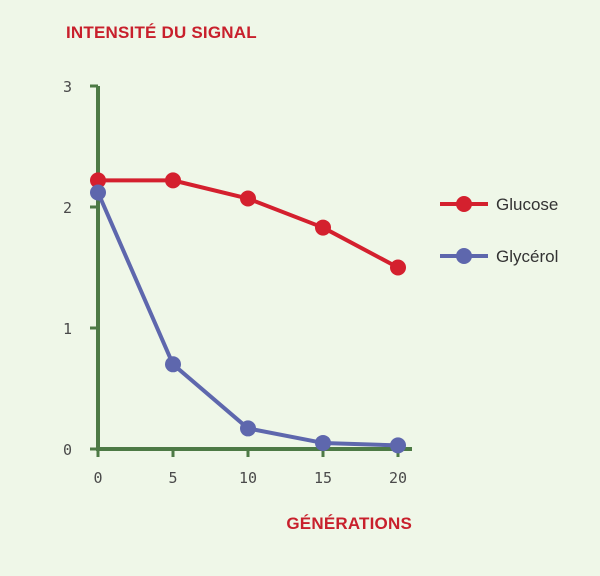  Describe the element at coordinates (527, 204) in the screenshot. I see `legend-label: Glucose` at that location.